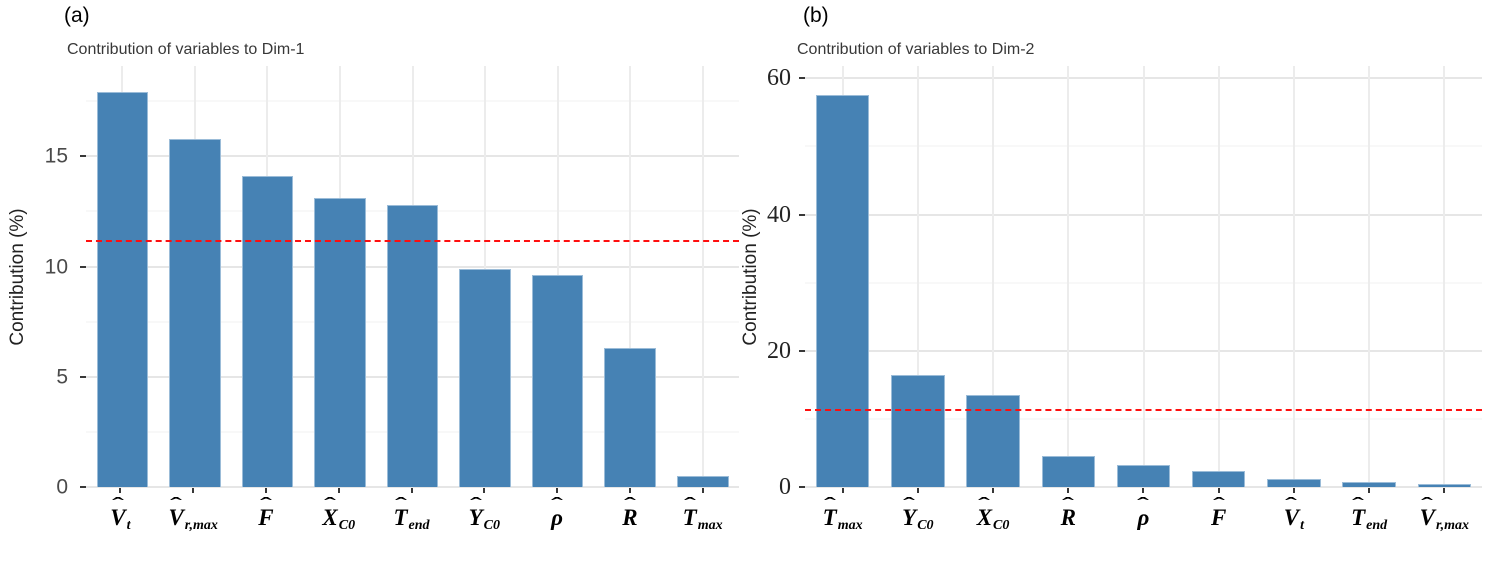 The image size is (1486, 571). Describe the element at coordinates (992, 516) in the screenshot. I see `x-category: X ˆ C0` at that location.